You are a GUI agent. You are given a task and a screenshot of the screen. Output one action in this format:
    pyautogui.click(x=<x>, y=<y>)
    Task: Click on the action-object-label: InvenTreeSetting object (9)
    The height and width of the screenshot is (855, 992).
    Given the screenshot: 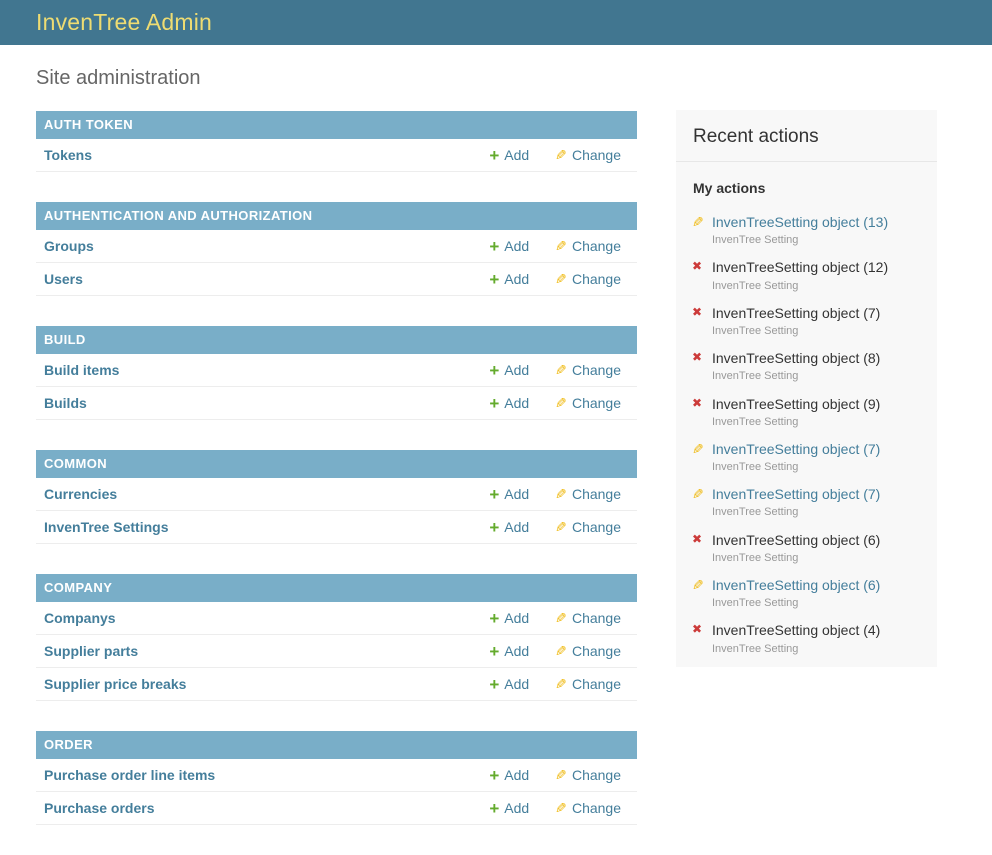 What is the action you would take?
    pyautogui.click(x=796, y=403)
    